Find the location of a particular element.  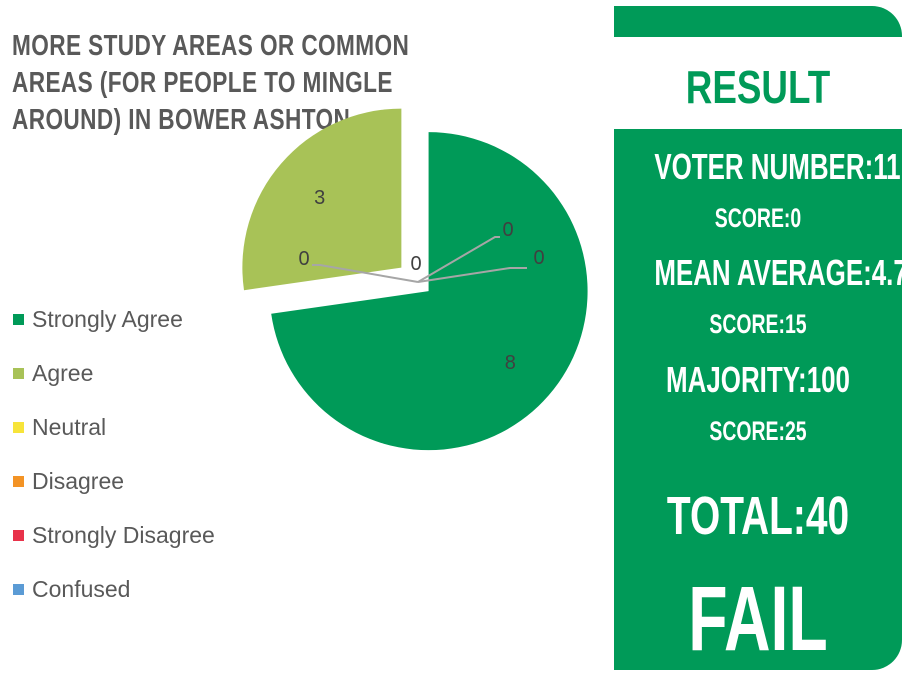

result-heading: RESULT is located at coordinates (758, 87).